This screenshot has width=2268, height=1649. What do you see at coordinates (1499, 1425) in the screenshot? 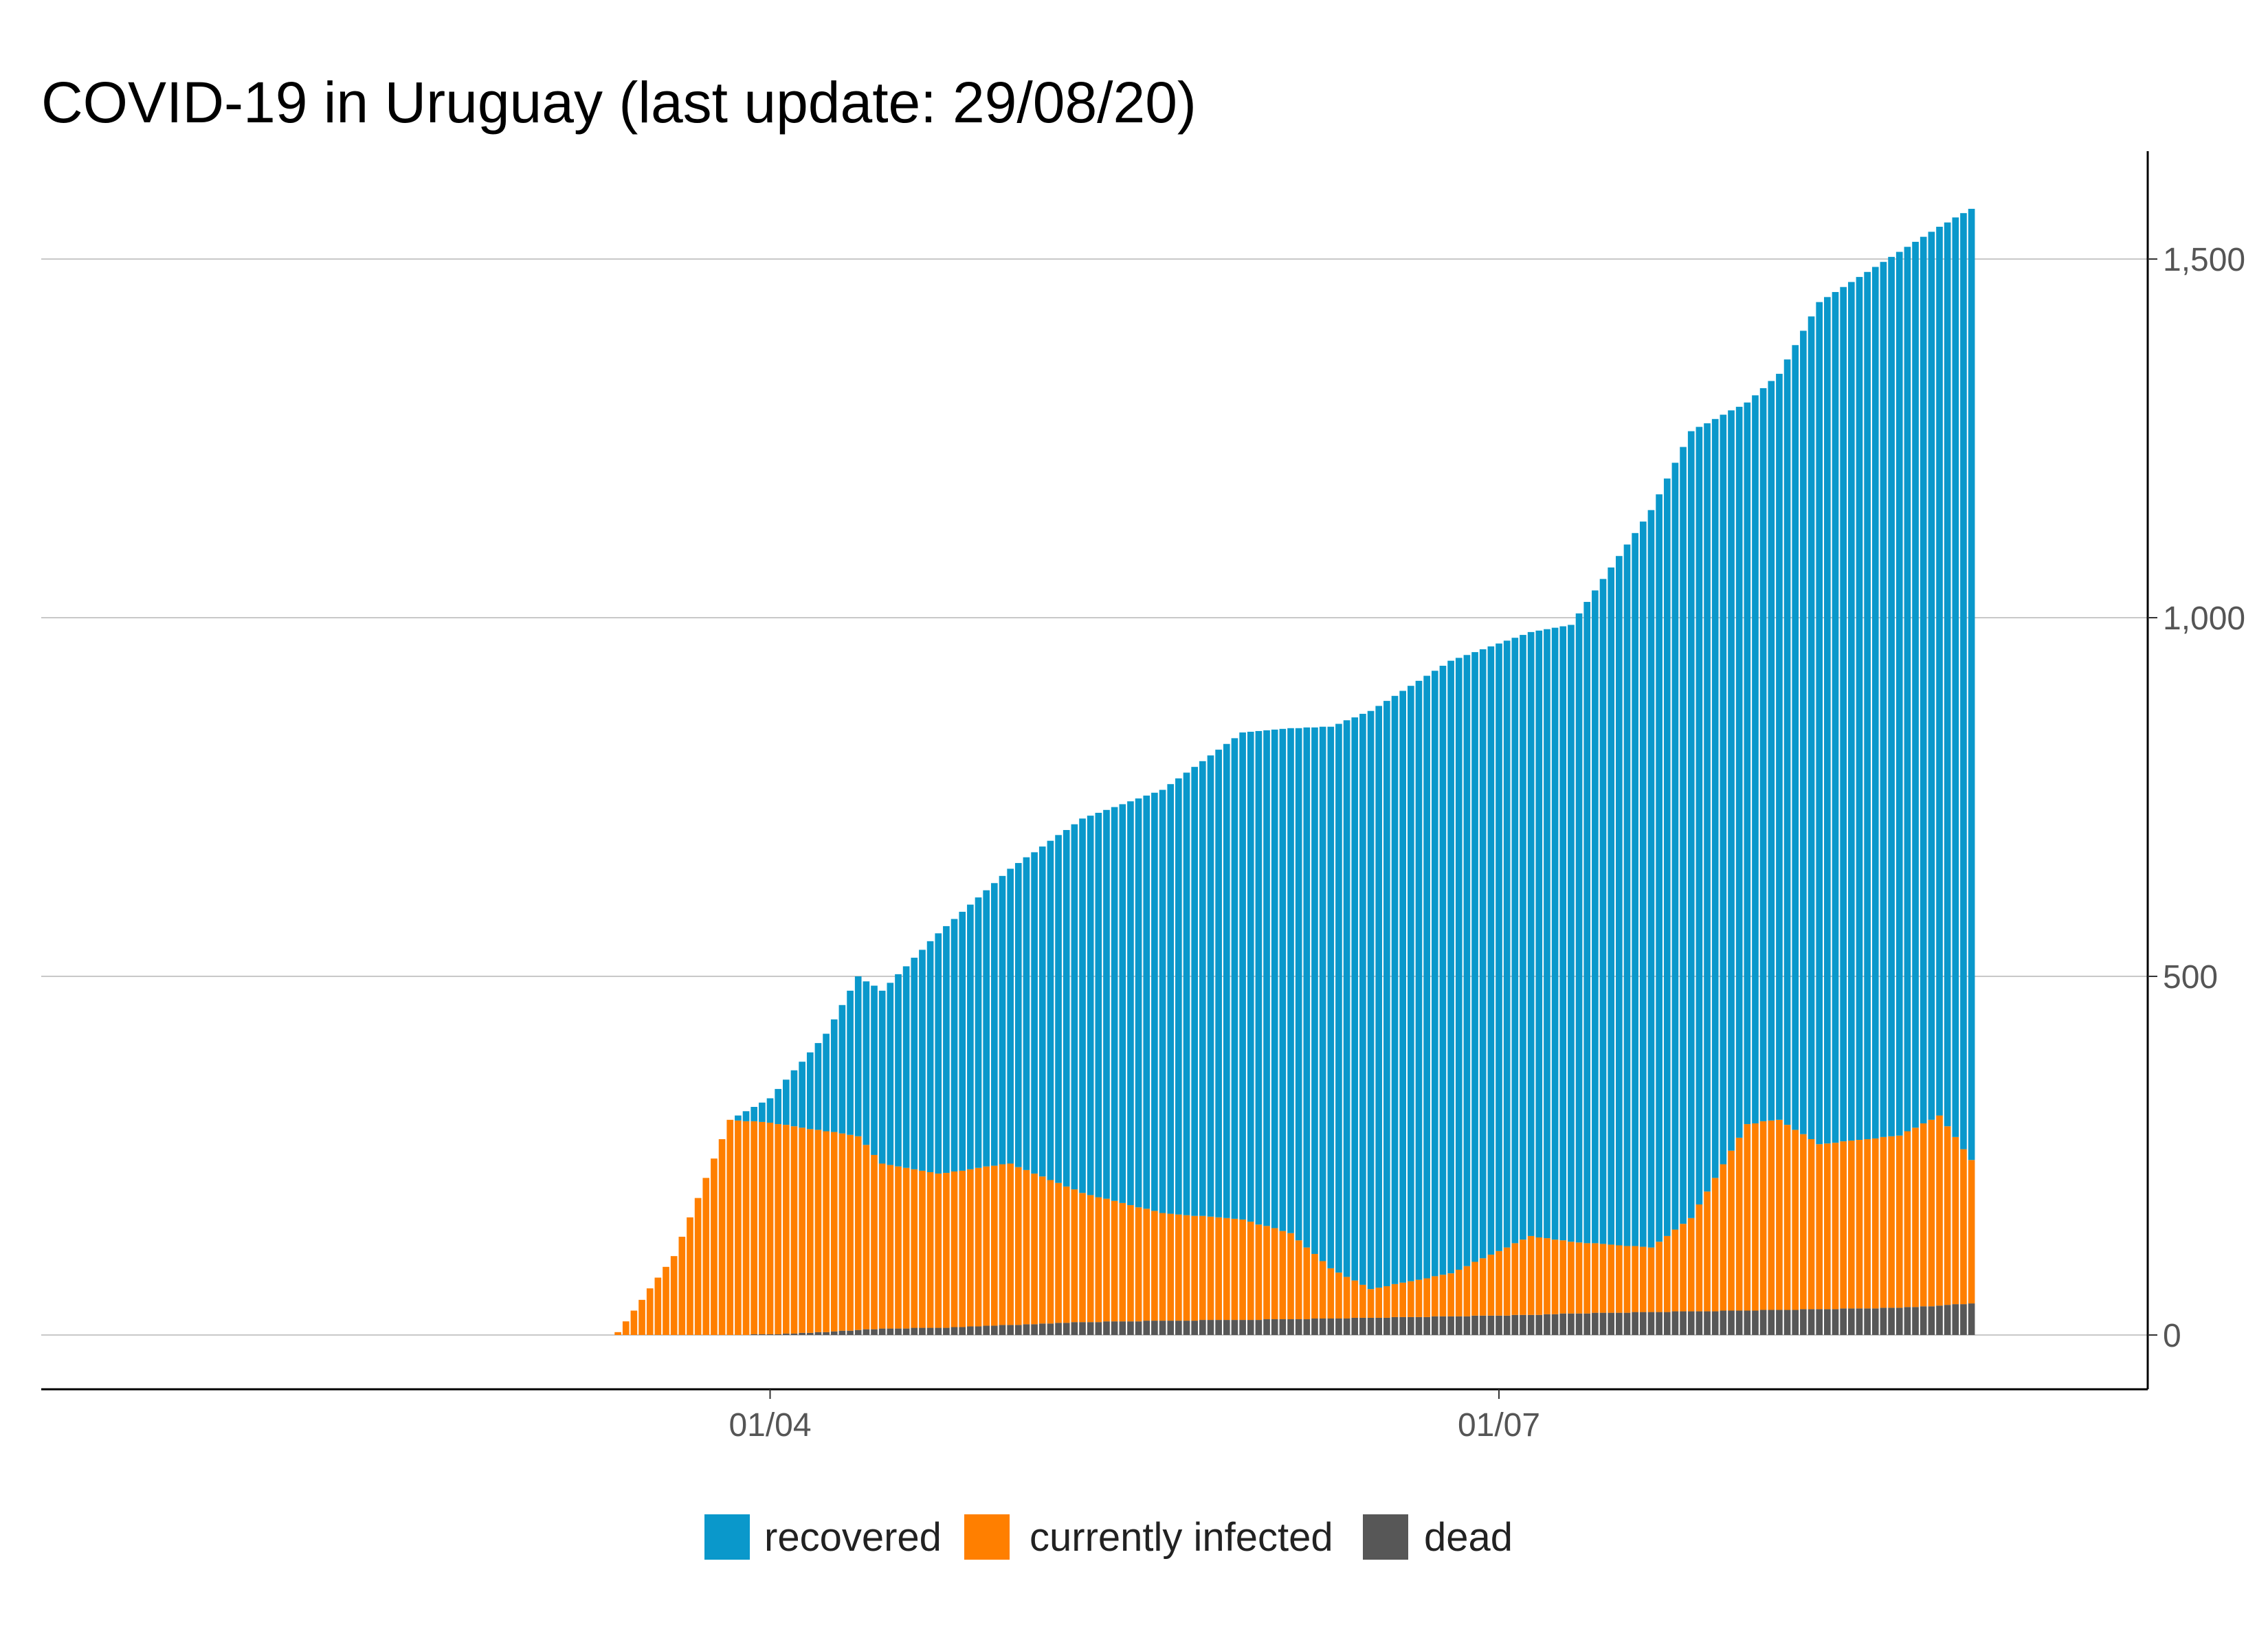
I see `x-tick-label: 01/07` at bounding box center [1499, 1425].